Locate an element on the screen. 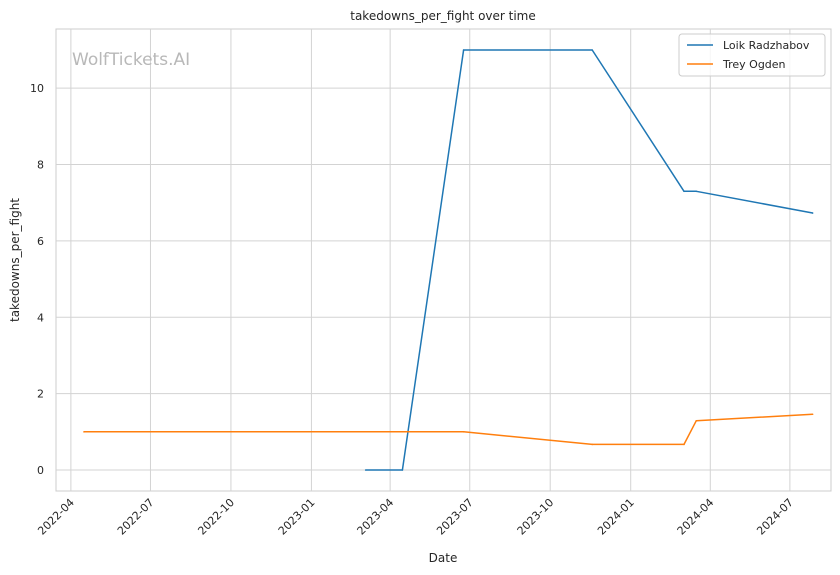 Image resolution: width=840 pixels, height=575 pixels. x-axis-label: Date is located at coordinates (443, 558).